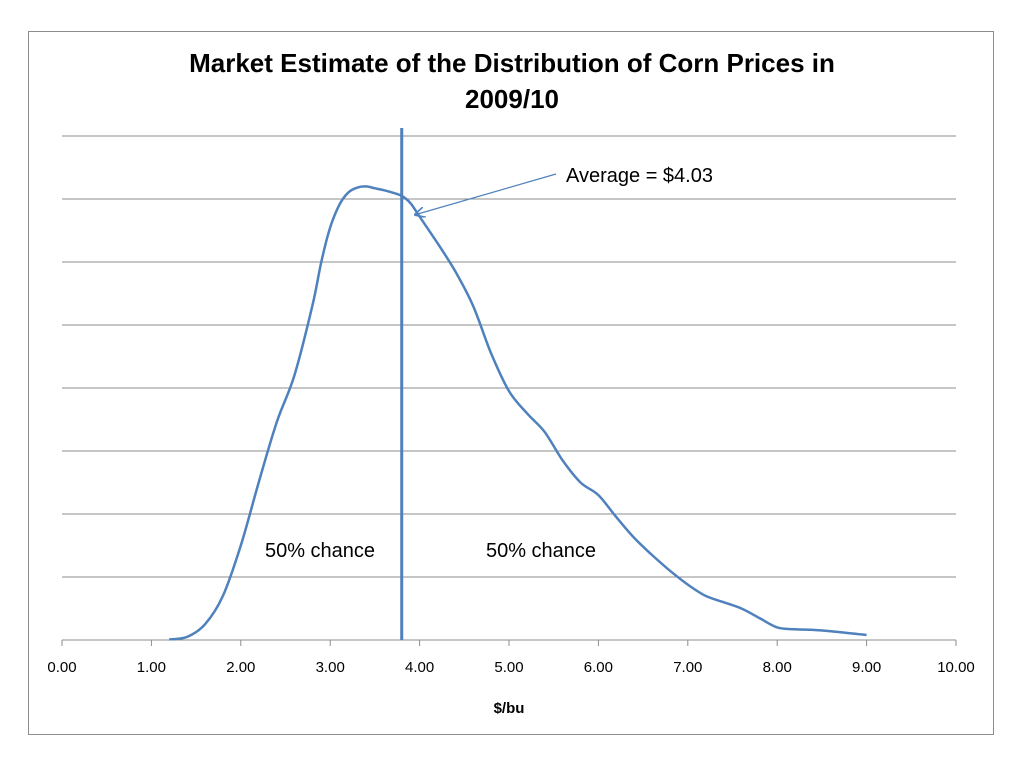 This screenshot has width=1024, height=768. What do you see at coordinates (486, 194) in the screenshot?
I see `average-annotation-arrow` at bounding box center [486, 194].